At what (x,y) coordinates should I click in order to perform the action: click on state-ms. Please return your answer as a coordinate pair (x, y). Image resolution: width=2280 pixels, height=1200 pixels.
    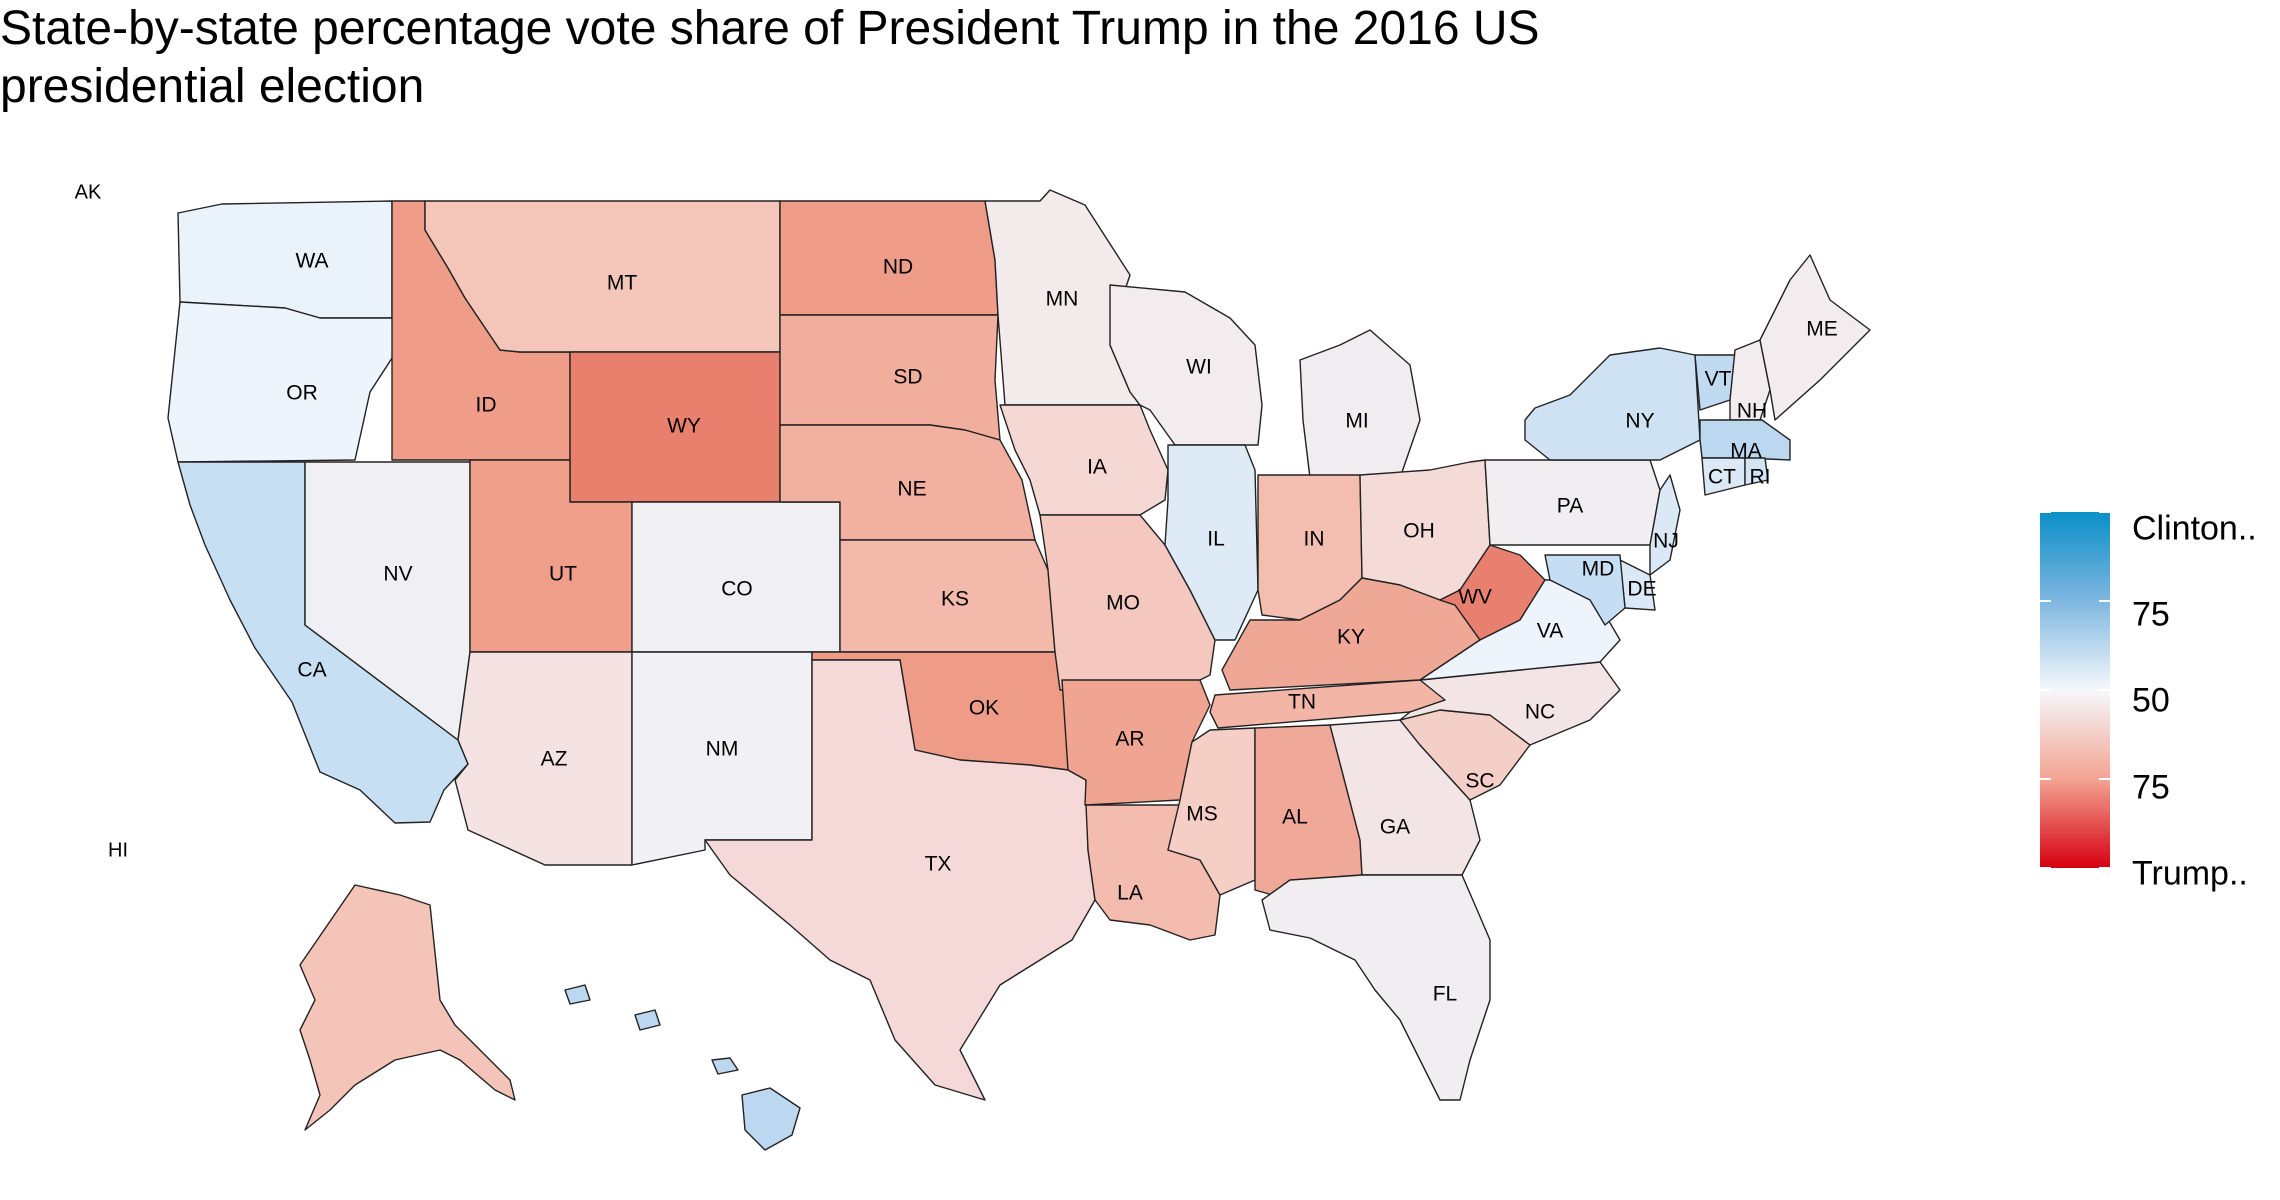
    Looking at the image, I should click on (1211, 811).